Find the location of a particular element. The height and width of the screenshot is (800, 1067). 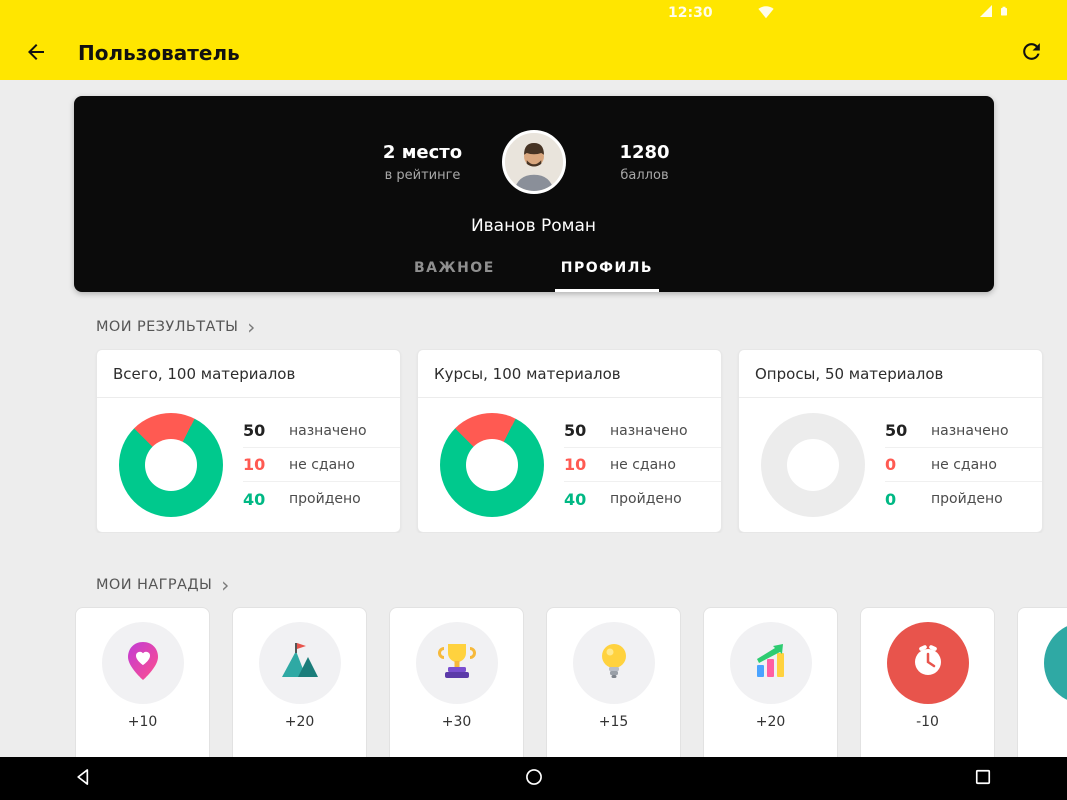

result-card-title: Курсы, 100 материалов is located at coordinates (569, 374).